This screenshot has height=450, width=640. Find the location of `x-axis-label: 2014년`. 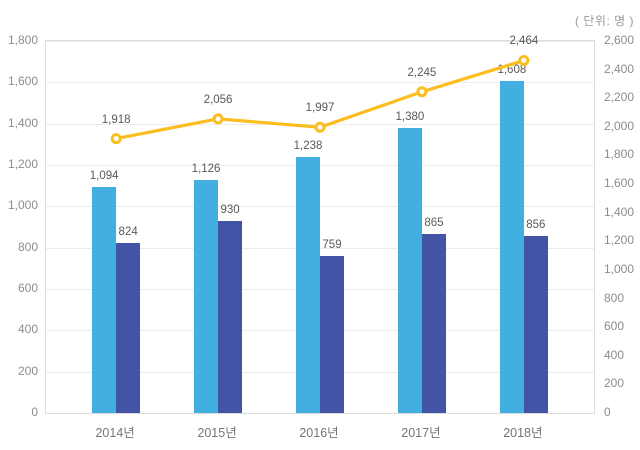

x-axis-label: 2014년 is located at coordinates (115, 433).